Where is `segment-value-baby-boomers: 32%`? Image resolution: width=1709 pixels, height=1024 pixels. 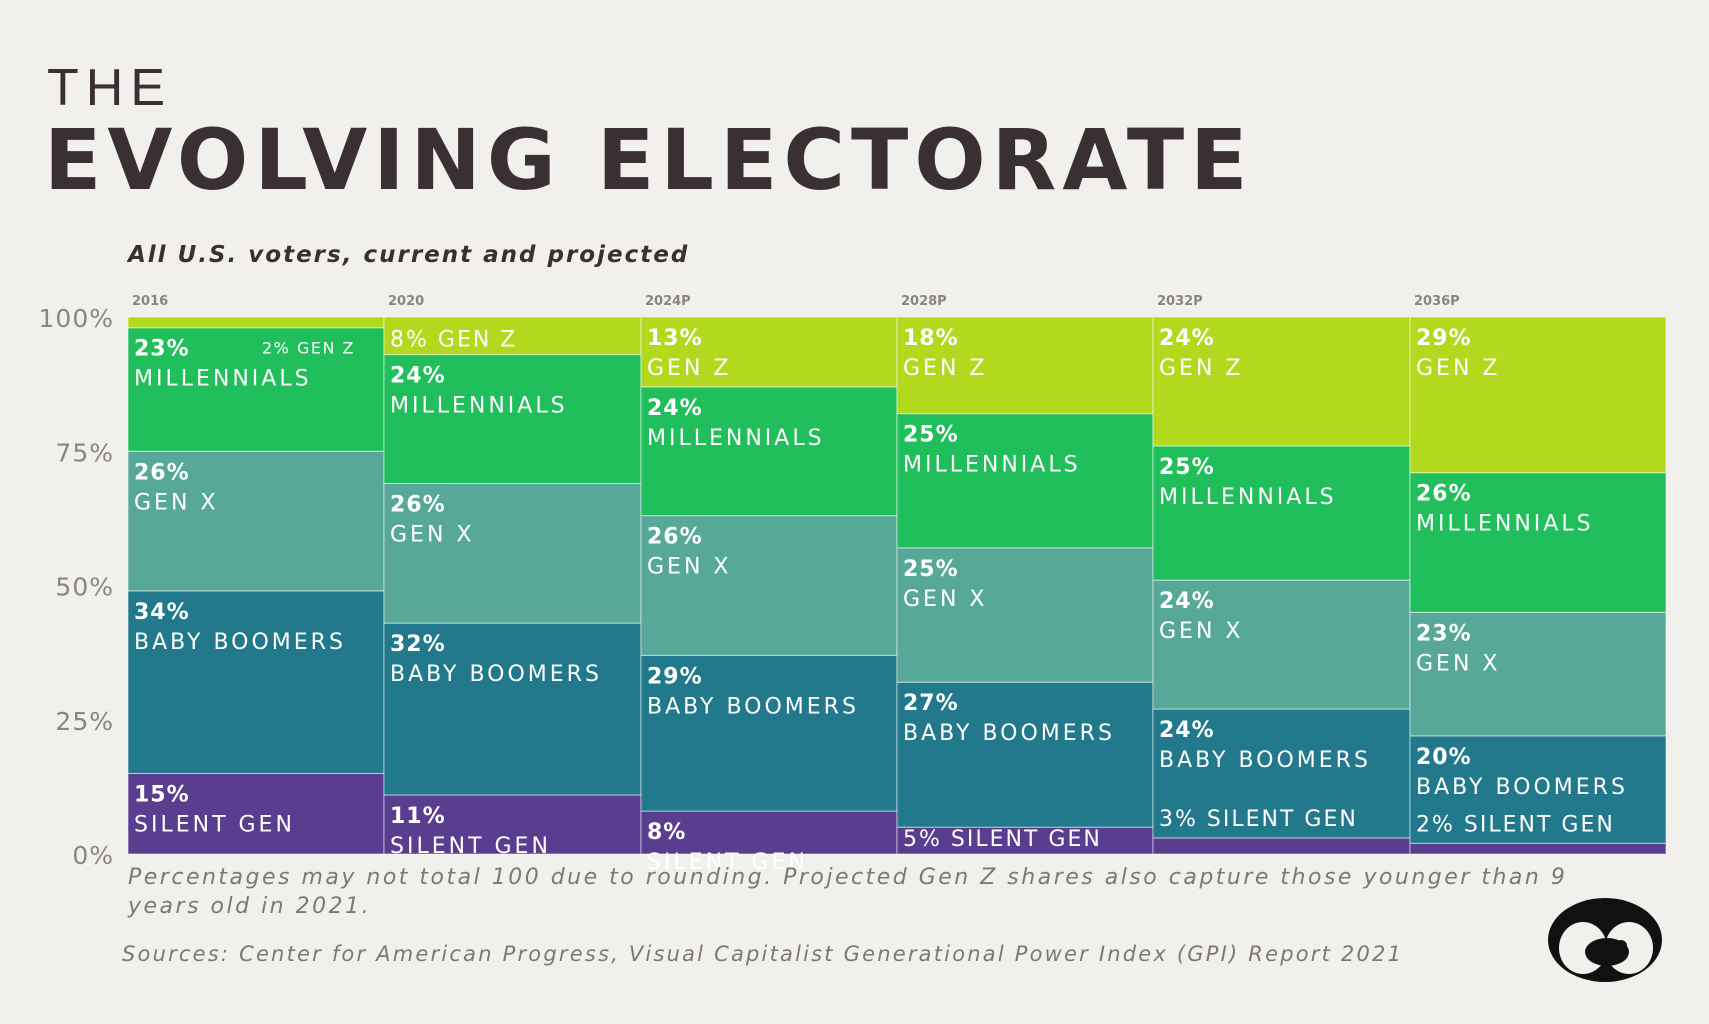
segment-value-baby-boomers: 32% is located at coordinates (418, 644).